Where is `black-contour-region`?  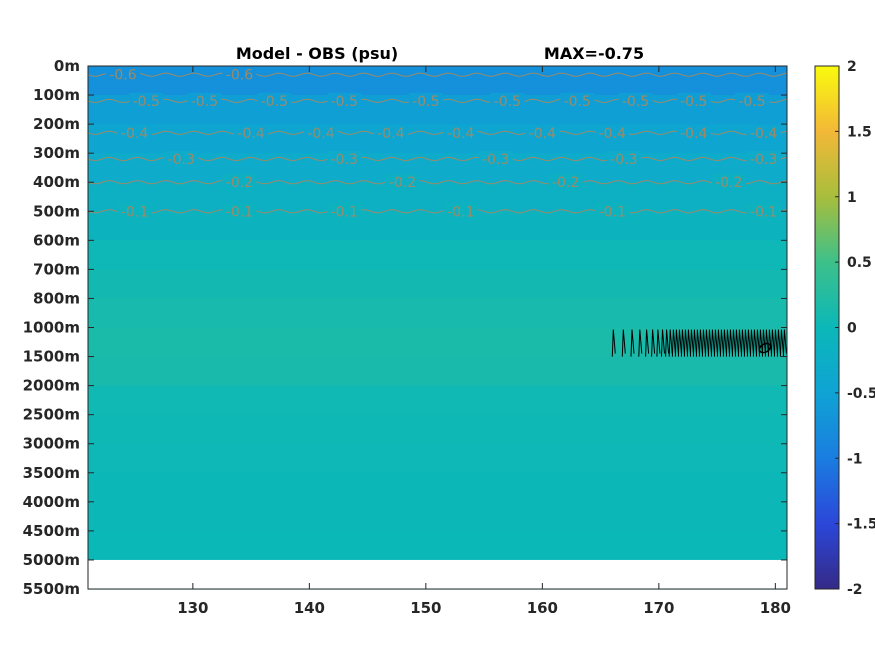
black-contour-region is located at coordinates (699, 343).